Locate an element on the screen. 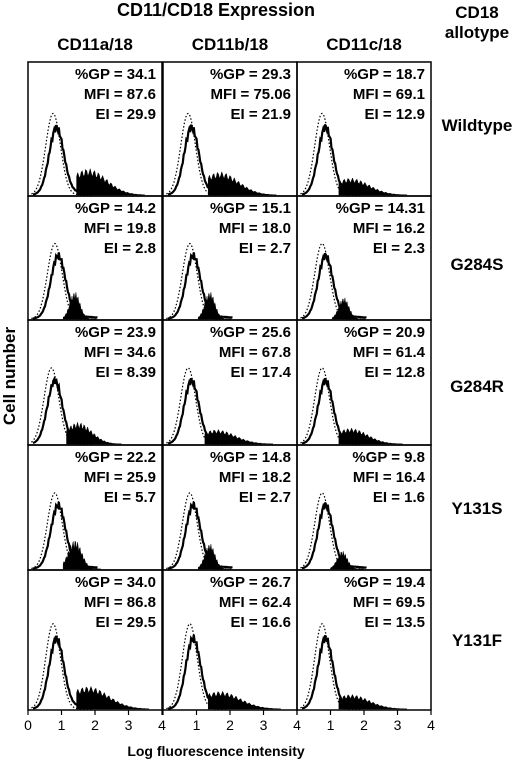 The height and width of the screenshot is (767, 520). control-histogram-wildtype-cd11c is located at coordinates (330, 154).